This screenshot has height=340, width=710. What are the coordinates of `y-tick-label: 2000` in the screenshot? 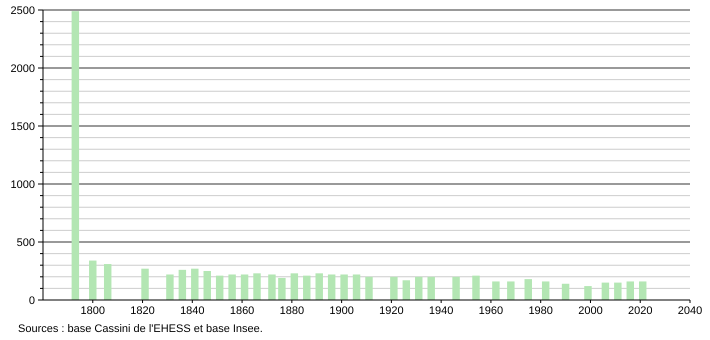 It's located at (22, 68).